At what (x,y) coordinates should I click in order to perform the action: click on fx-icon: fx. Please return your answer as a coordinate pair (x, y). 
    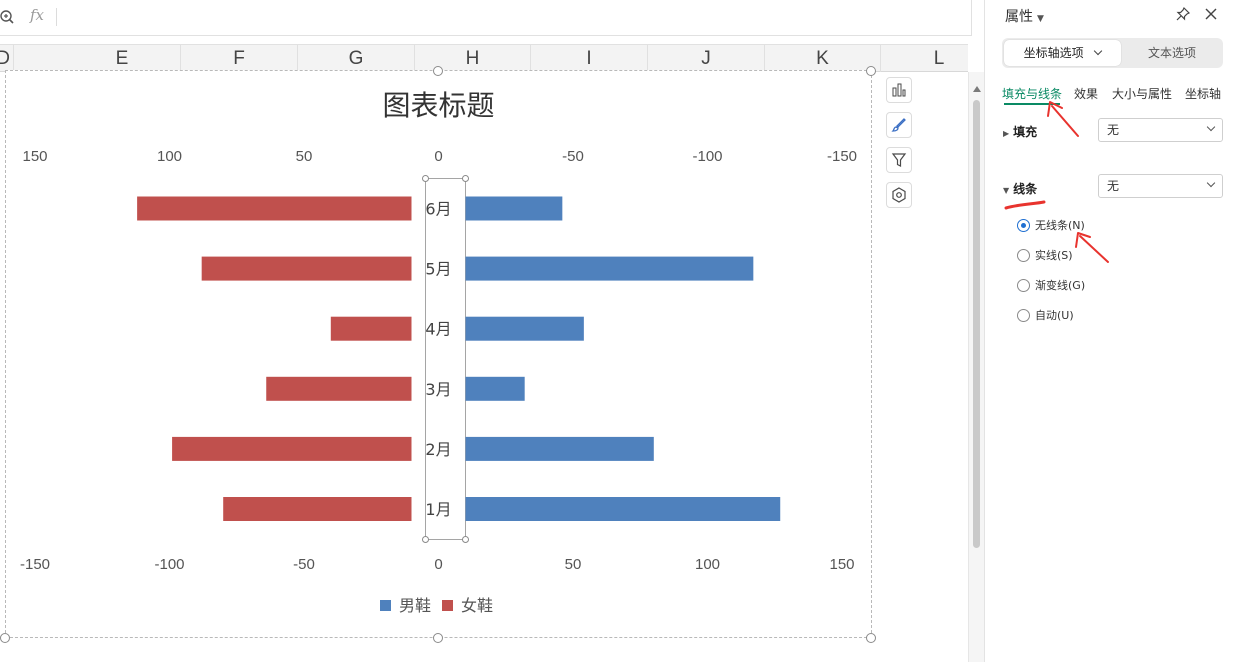
    Looking at the image, I should click on (37, 15).